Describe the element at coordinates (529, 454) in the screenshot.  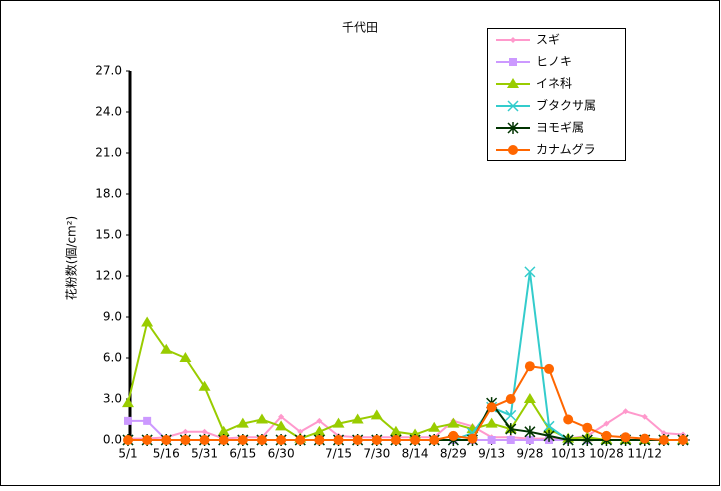
I see `x-tick-label: 9/28` at that location.